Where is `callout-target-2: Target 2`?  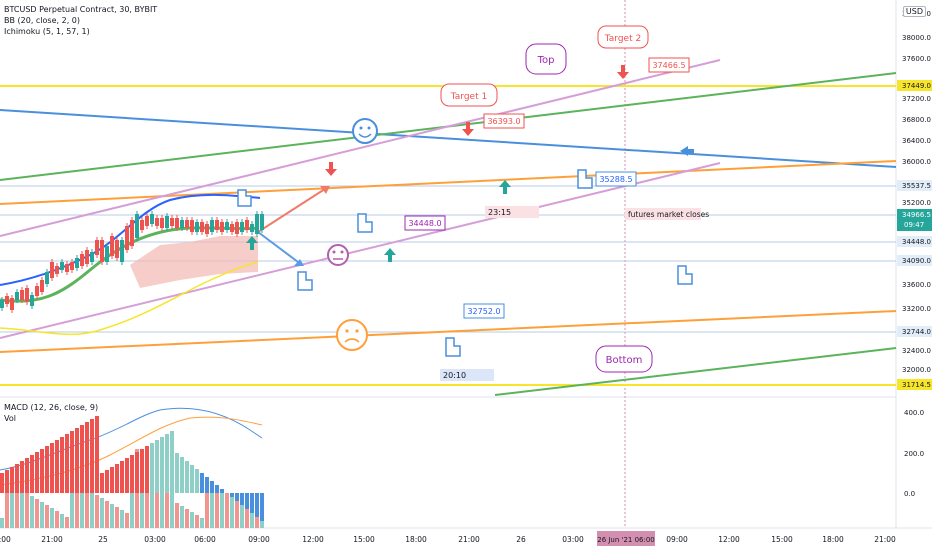 callout-target-2: Target 2 is located at coordinates (623, 37).